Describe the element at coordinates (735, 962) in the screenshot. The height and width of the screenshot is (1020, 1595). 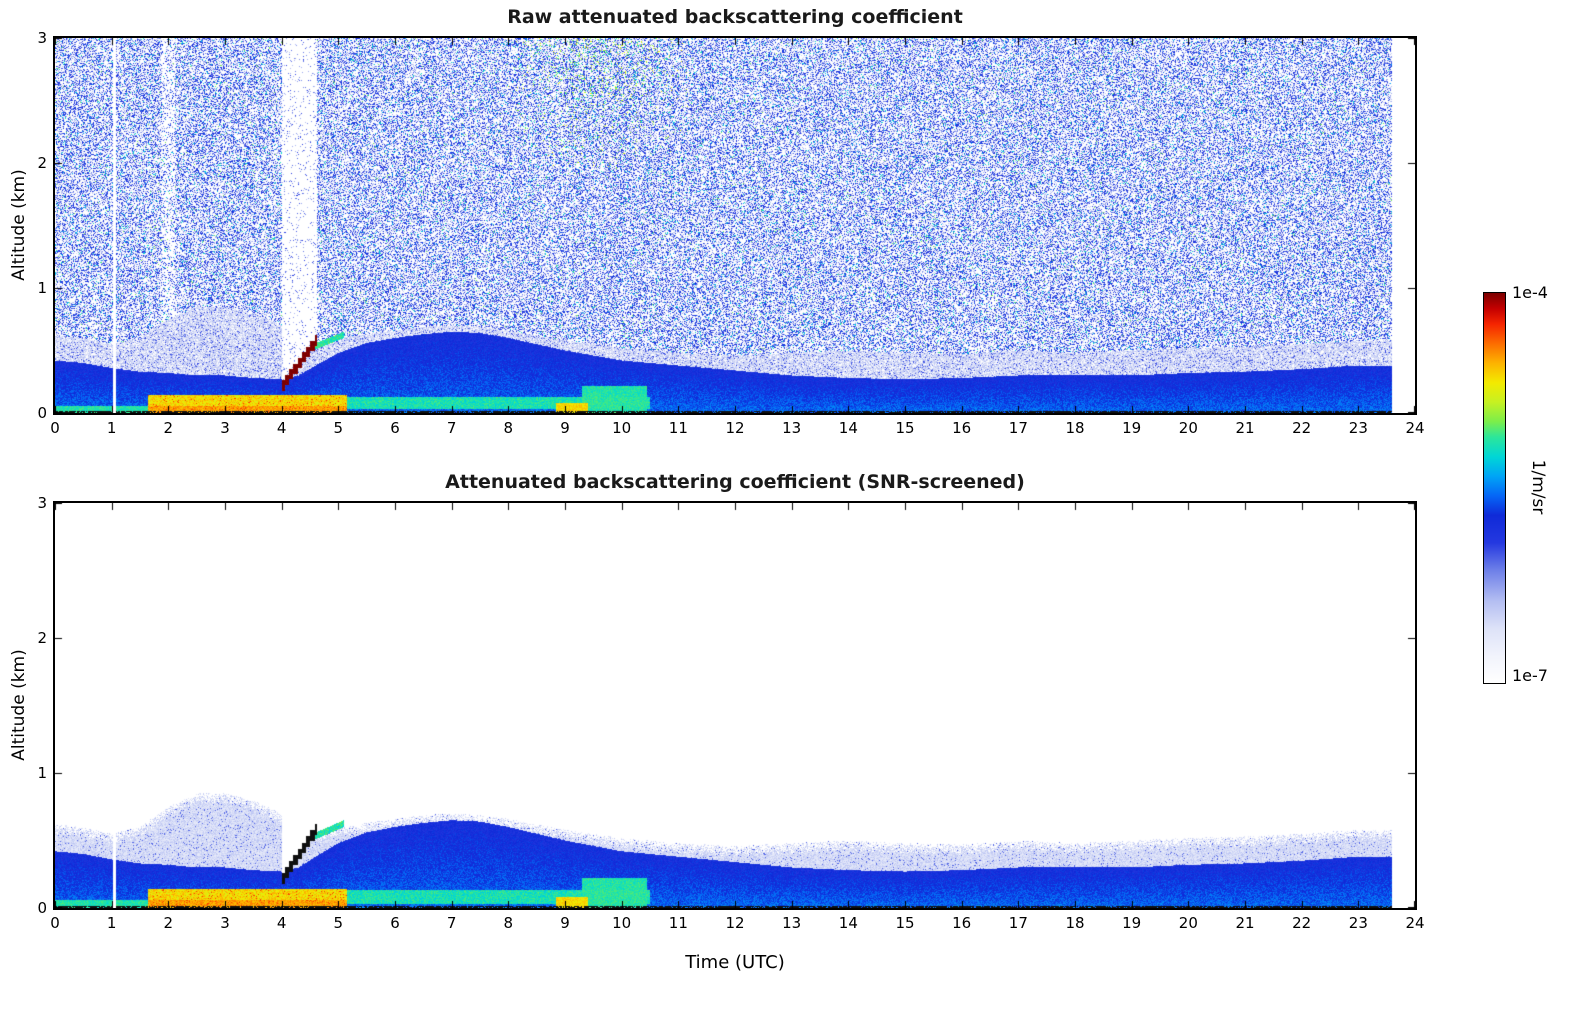
I see `x-axis-label: Time (UTC)` at that location.